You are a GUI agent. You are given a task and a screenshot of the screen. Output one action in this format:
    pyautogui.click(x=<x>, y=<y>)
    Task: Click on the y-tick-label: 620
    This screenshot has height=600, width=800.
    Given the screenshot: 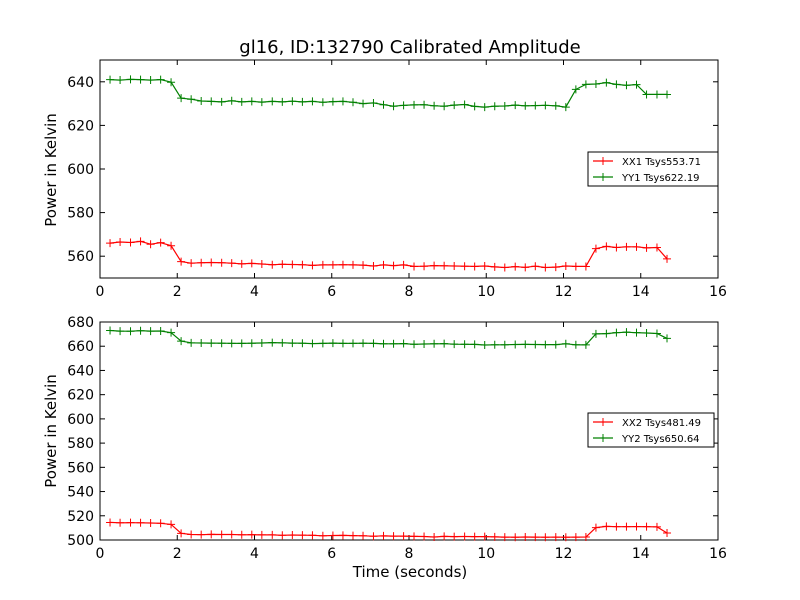 What is the action you would take?
    pyautogui.click(x=80, y=126)
    